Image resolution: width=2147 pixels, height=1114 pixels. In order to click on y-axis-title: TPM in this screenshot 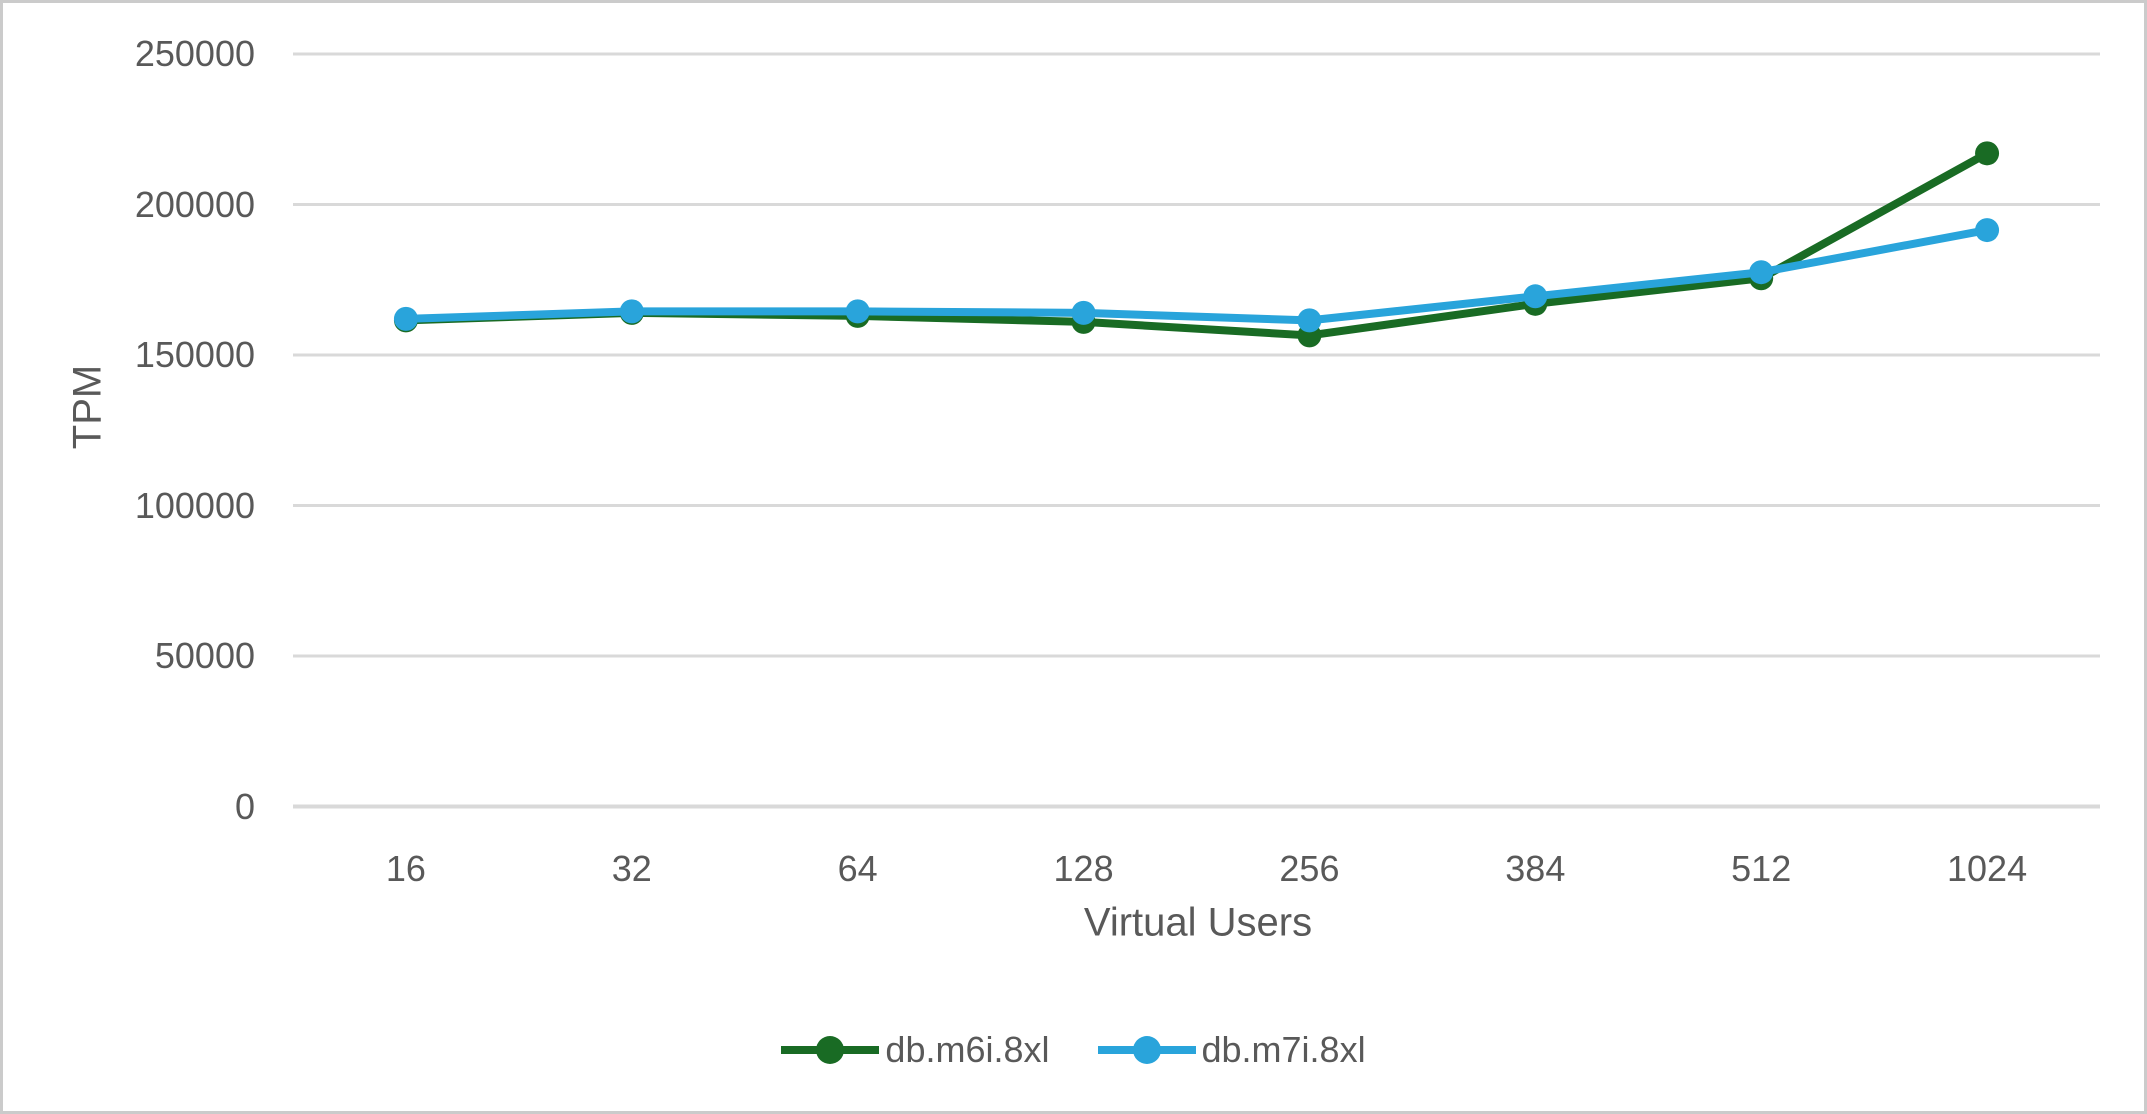, I will do `click(87, 407)`.